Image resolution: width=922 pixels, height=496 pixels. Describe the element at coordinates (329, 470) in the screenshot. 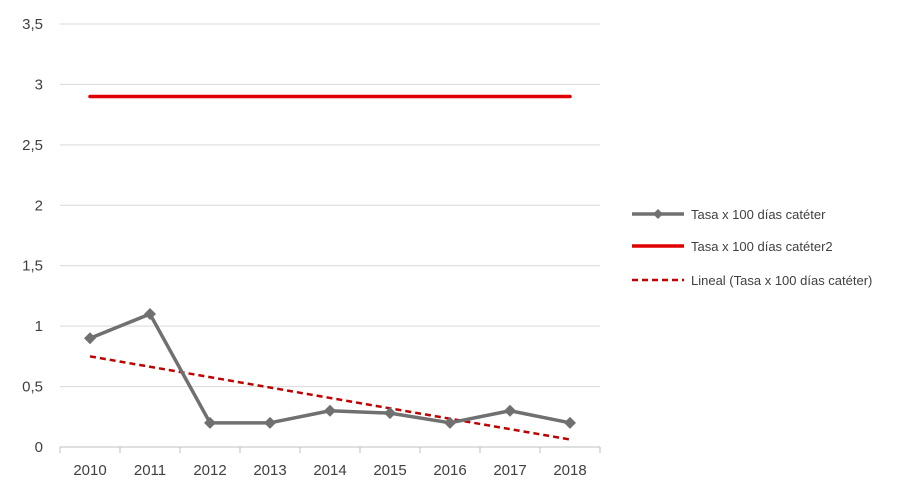

I see `x-tick-label: 2014` at that location.